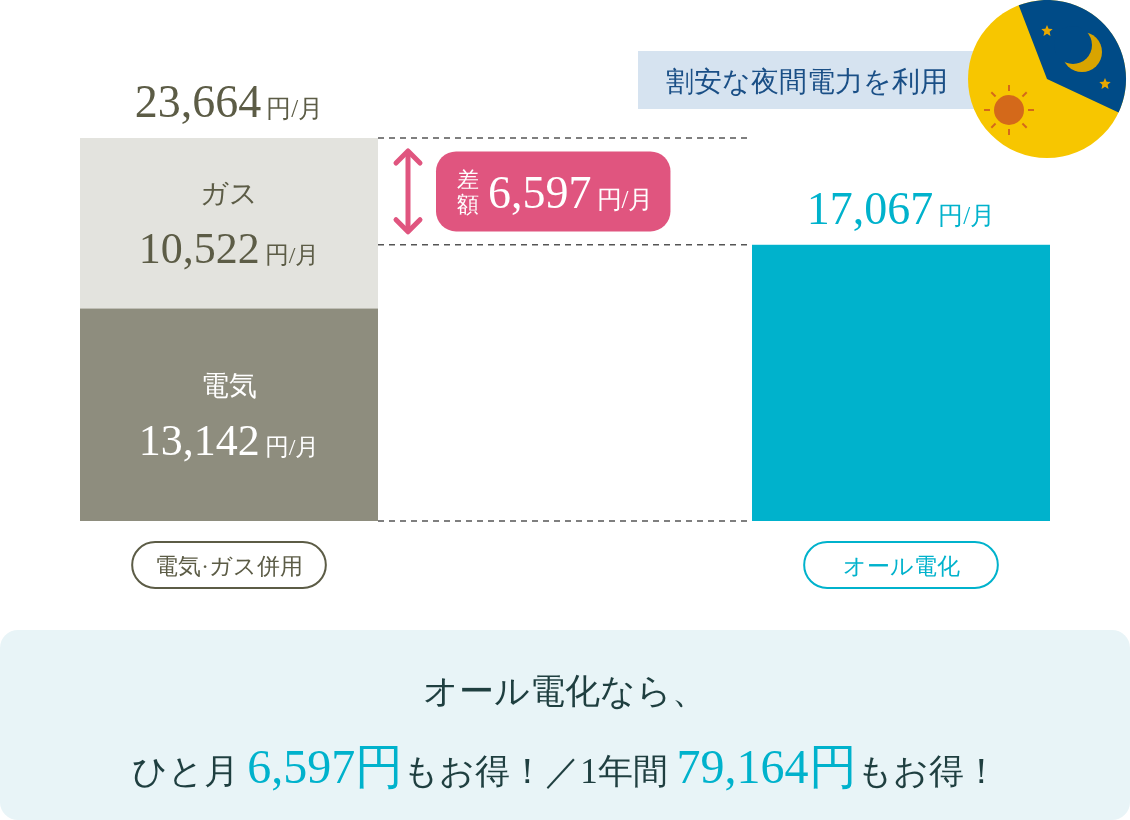  What do you see at coordinates (901, 566) in the screenshot?
I see `category-label: オール電化` at bounding box center [901, 566].